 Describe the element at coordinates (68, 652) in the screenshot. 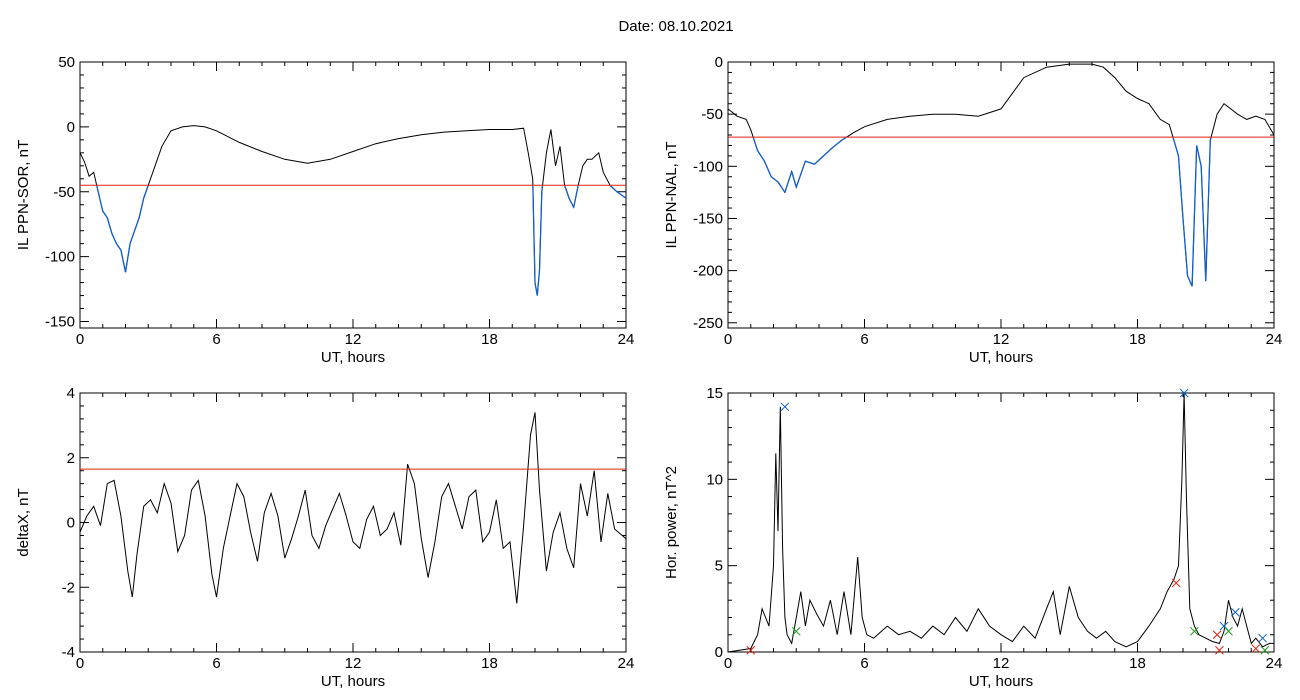

I see `y-tick-label: -4` at that location.